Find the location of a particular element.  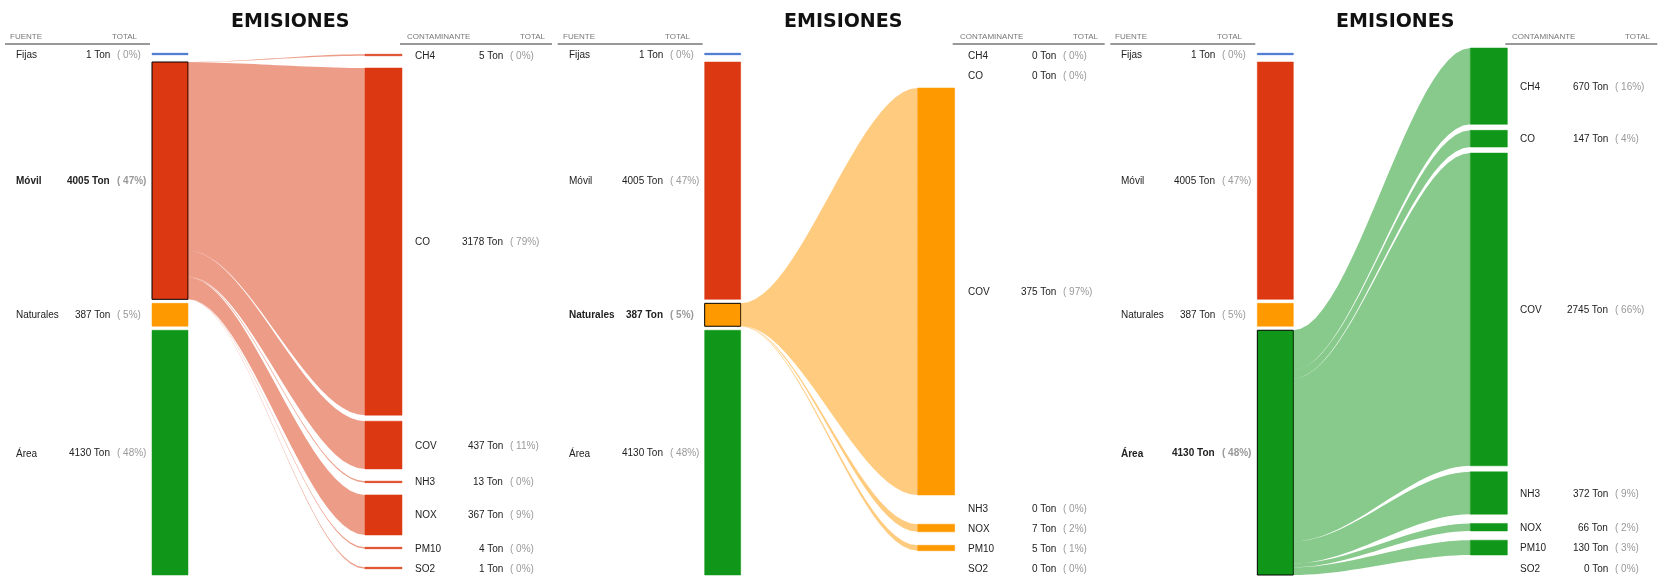

data-label: 13 Ton ( 0%) is located at coordinates (503, 481).